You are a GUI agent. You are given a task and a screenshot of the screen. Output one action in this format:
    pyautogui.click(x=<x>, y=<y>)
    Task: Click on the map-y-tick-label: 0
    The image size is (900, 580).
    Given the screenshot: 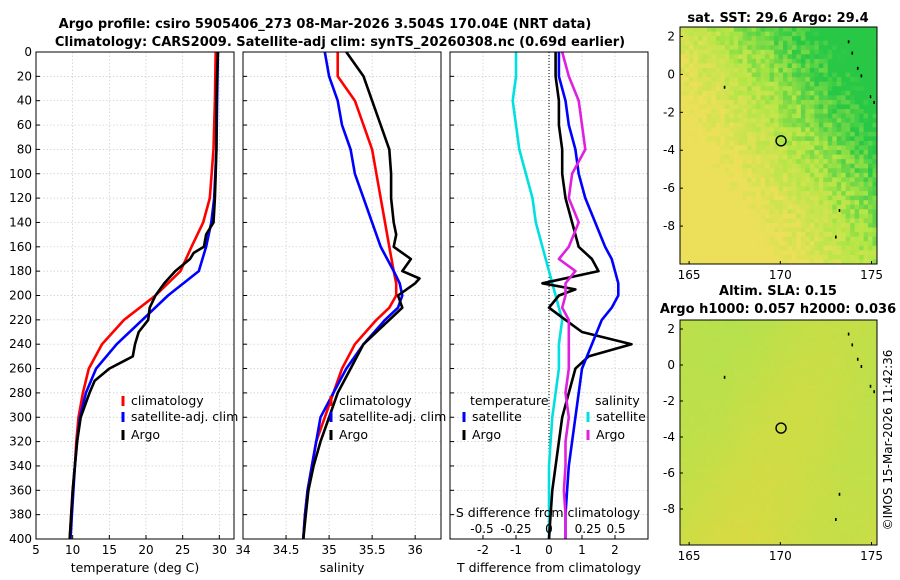 What is the action you would take?
    pyautogui.click(x=671, y=74)
    